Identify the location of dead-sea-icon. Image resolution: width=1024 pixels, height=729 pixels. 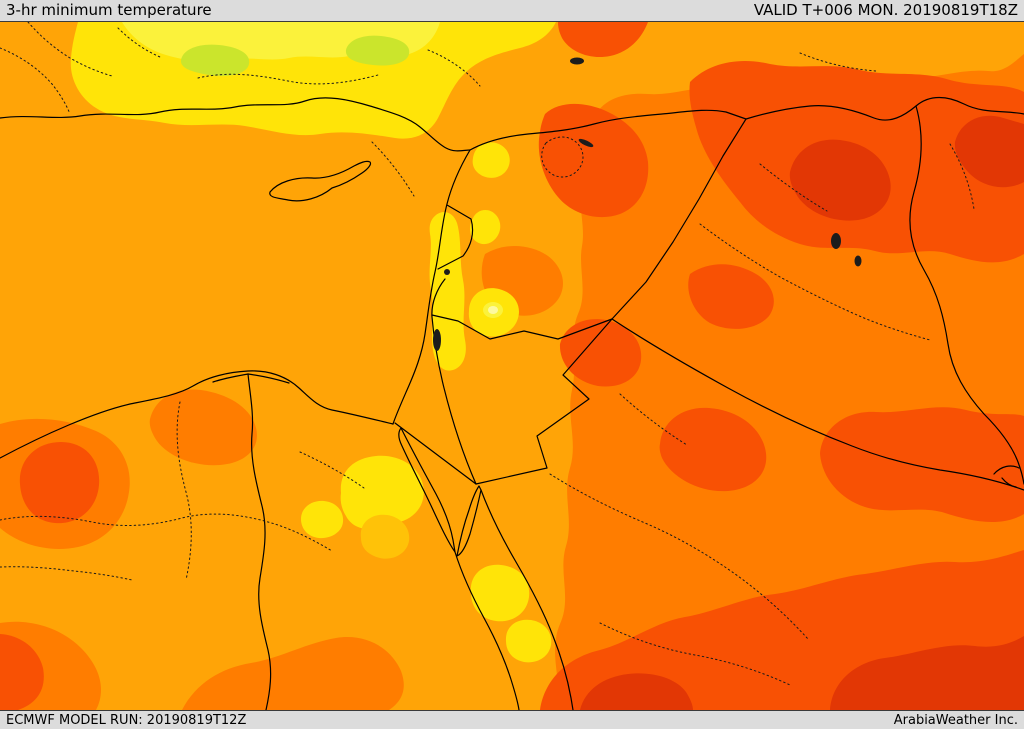
(437, 340).